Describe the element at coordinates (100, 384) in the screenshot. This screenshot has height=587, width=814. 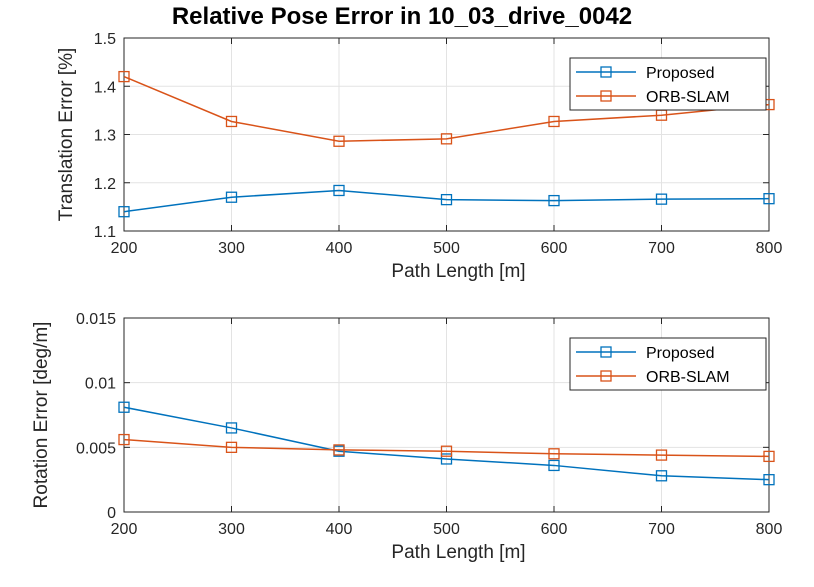
I see `y-tick-label: 0.01` at that location.